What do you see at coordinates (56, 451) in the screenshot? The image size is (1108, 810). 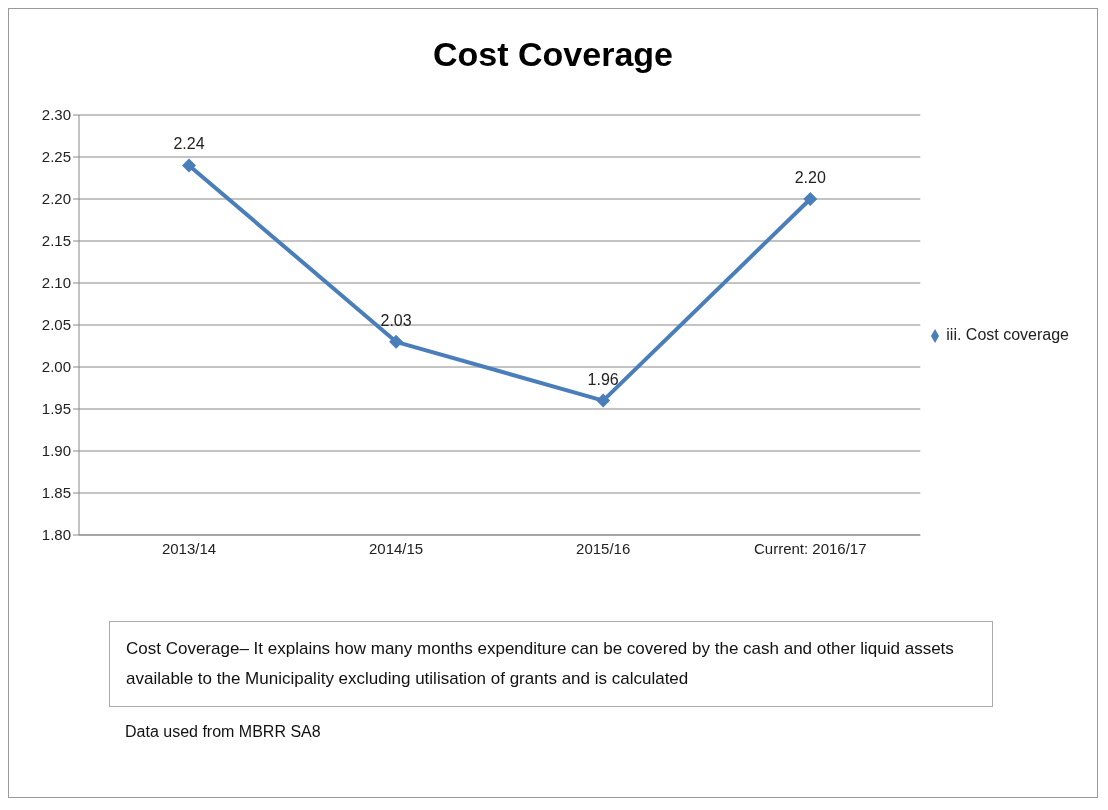 I see `y-tick-label: 1.90` at bounding box center [56, 451].